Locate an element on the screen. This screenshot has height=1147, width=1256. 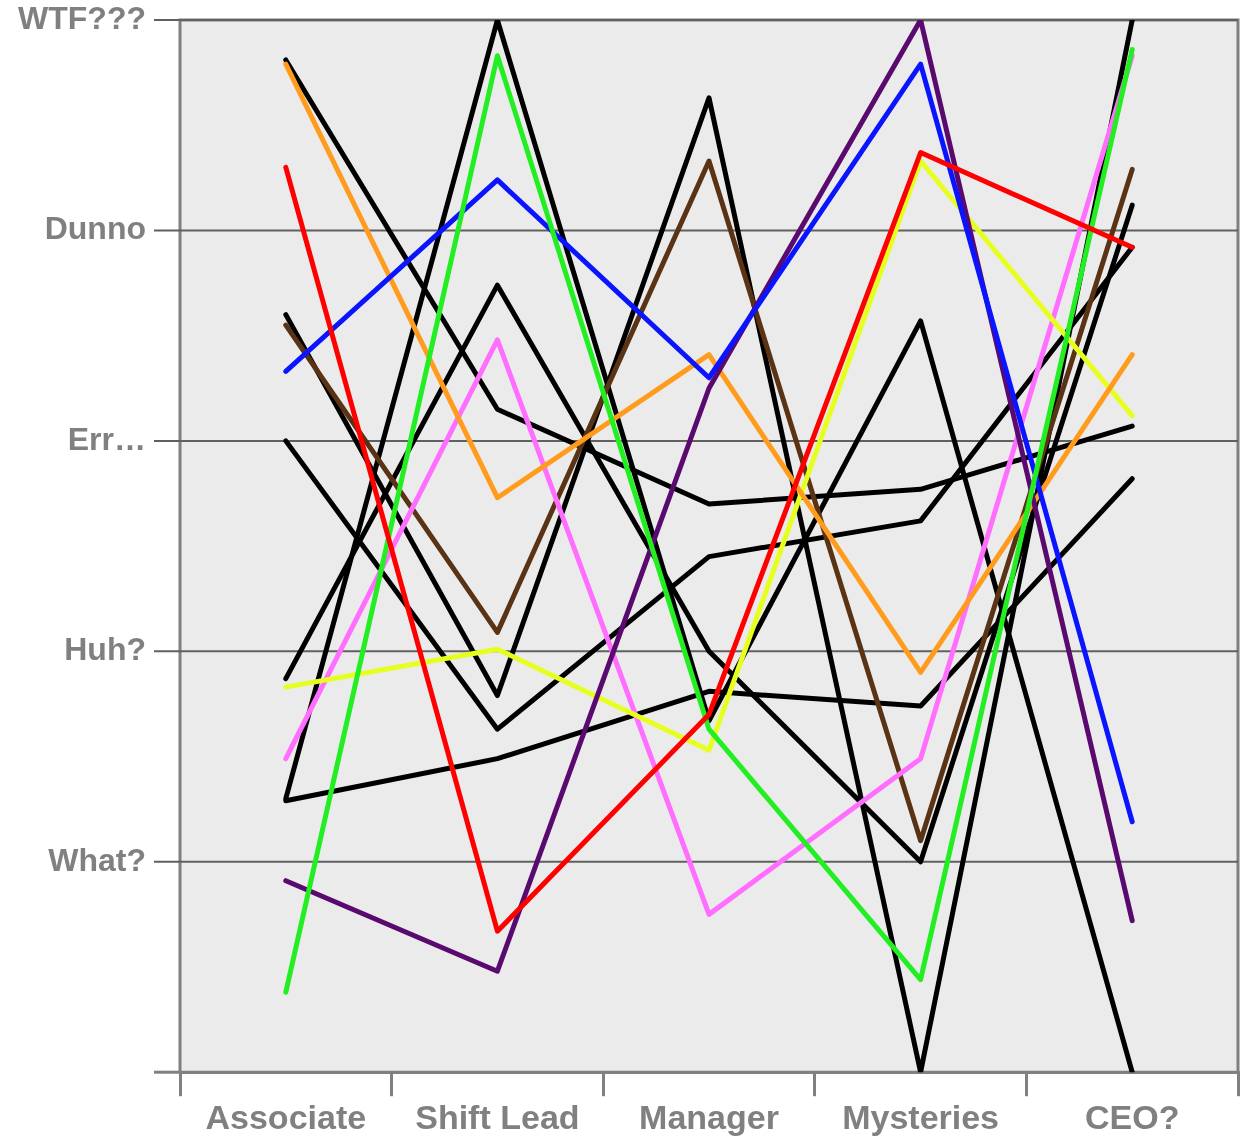
x-tick-label: Shift Lead is located at coordinates (497, 1116).